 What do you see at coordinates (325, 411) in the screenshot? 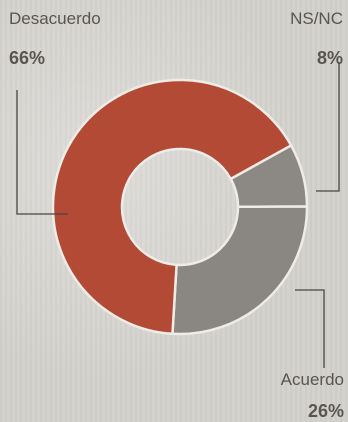
I see `value-acuerdo: 26%` at bounding box center [325, 411].